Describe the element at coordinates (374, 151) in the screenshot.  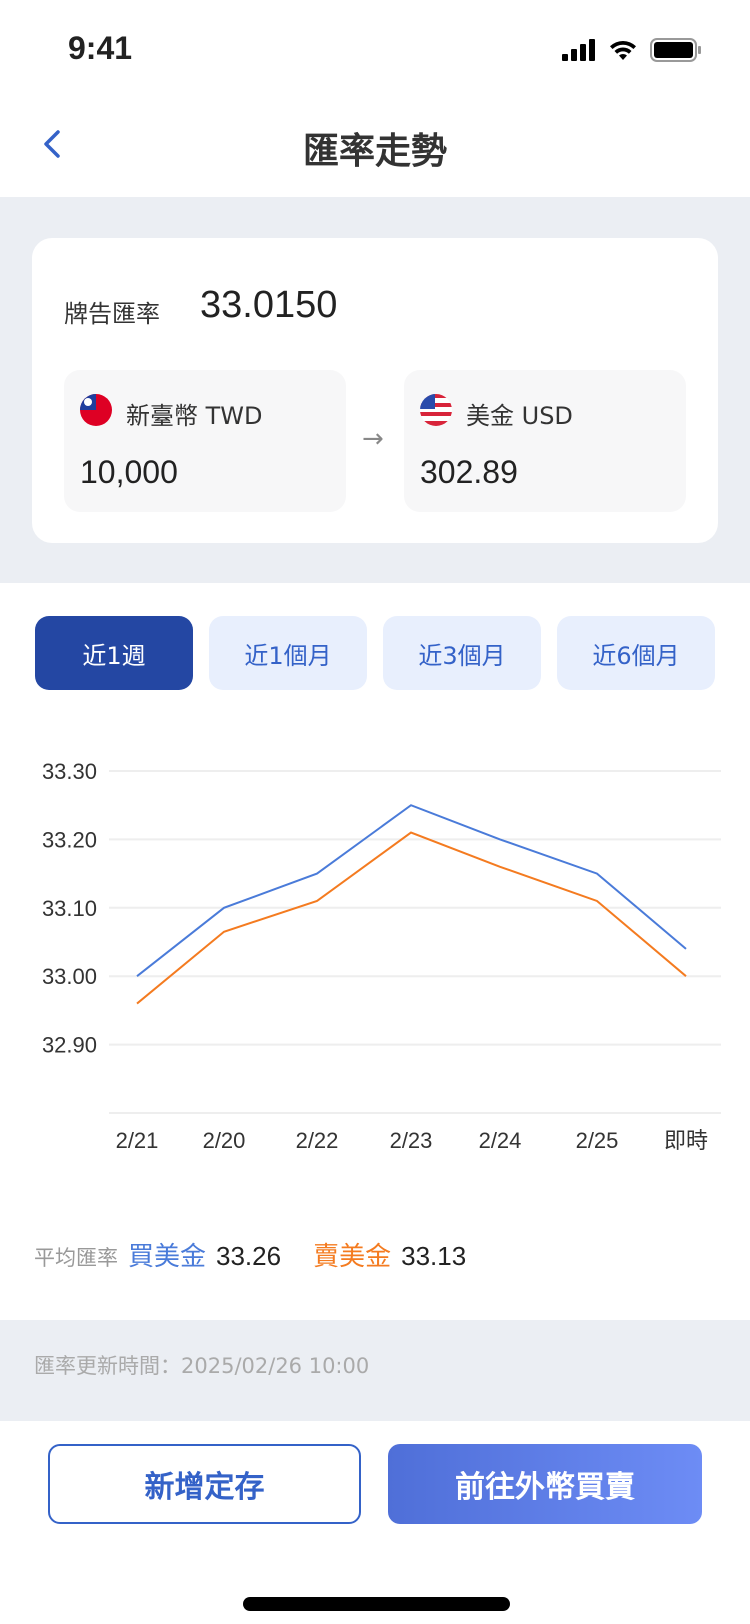
I see `page-title: 匯率走勢` at that location.